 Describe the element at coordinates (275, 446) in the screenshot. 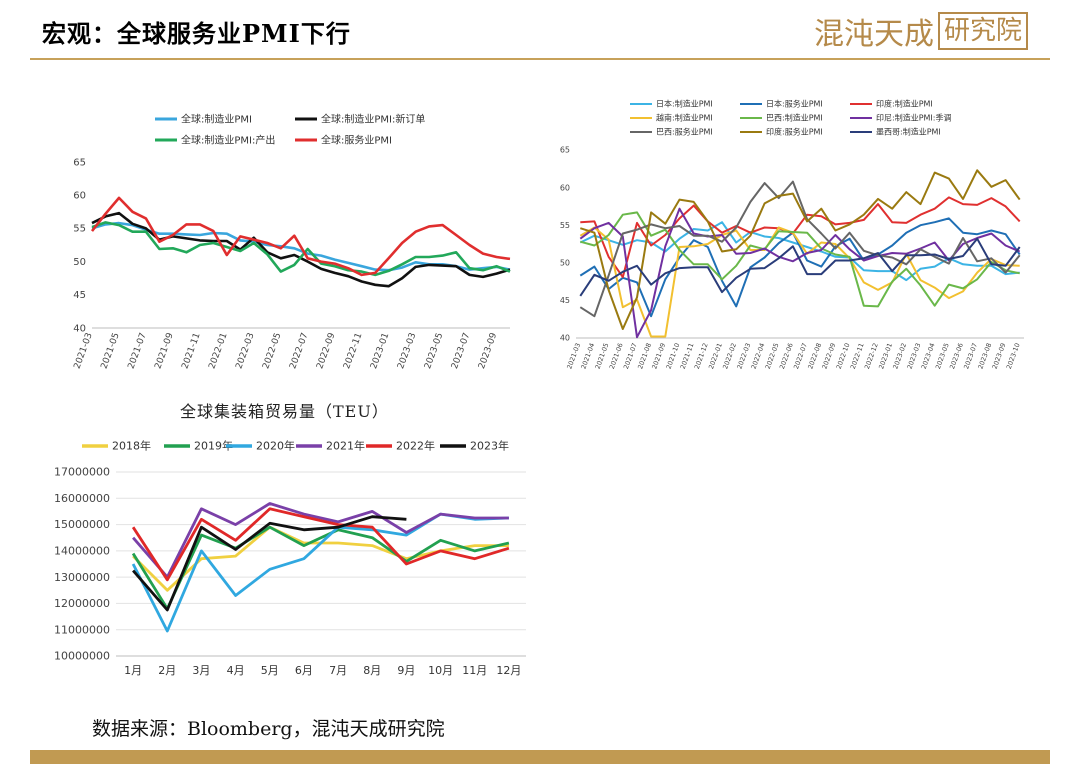

I see `legend-label-2: 2020年` at that location.